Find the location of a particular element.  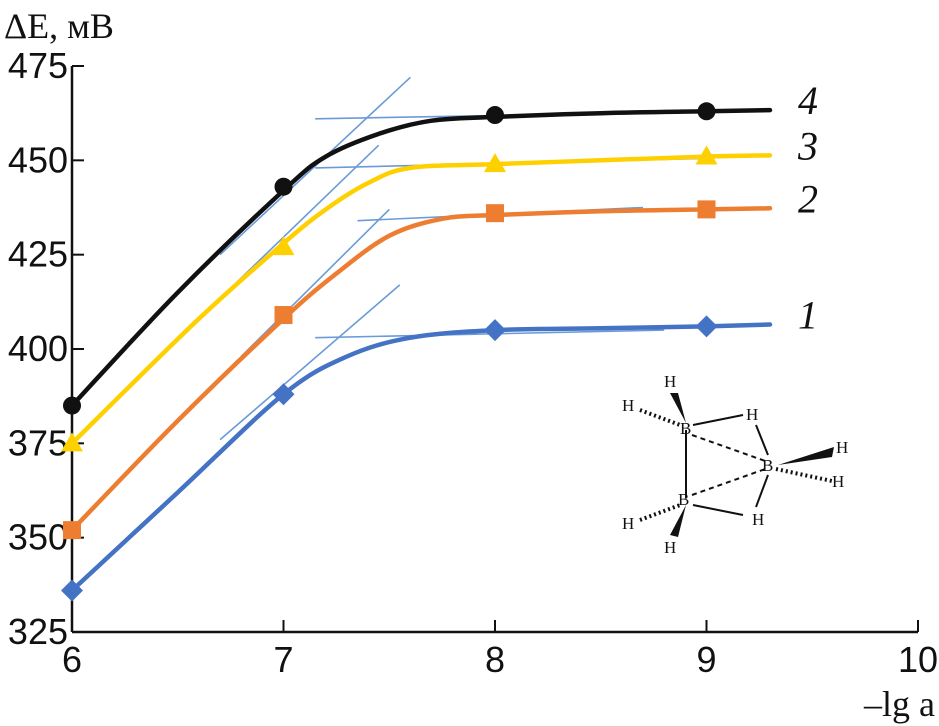

series-label-2: 2 is located at coordinates (808, 198).